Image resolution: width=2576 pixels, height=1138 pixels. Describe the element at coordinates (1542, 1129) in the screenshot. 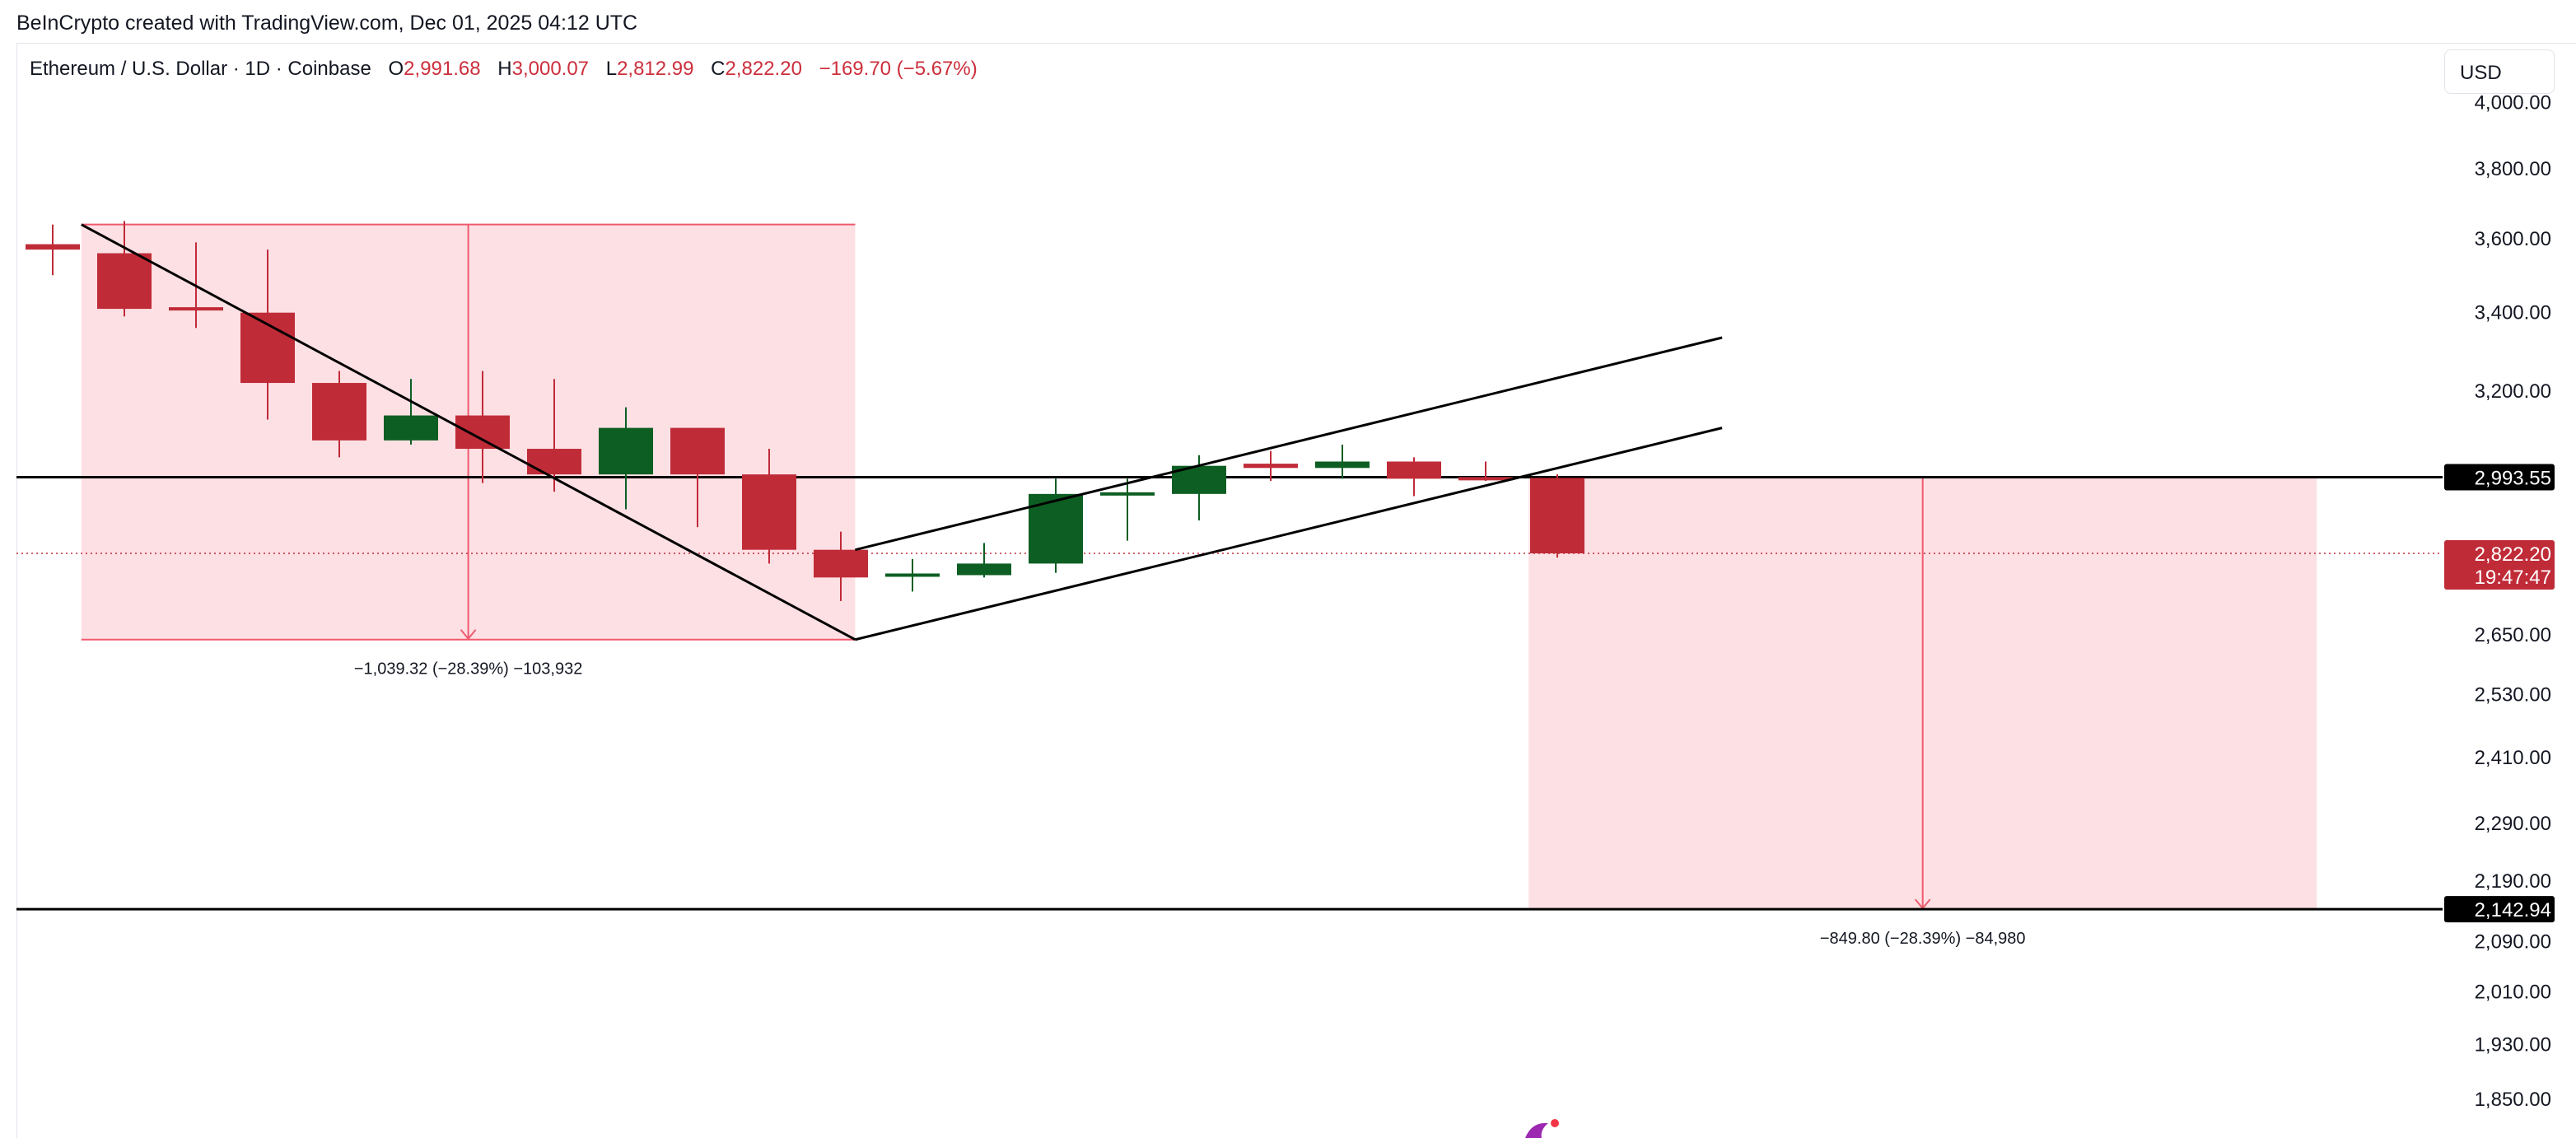

I see `tradingview-logo-icon` at that location.